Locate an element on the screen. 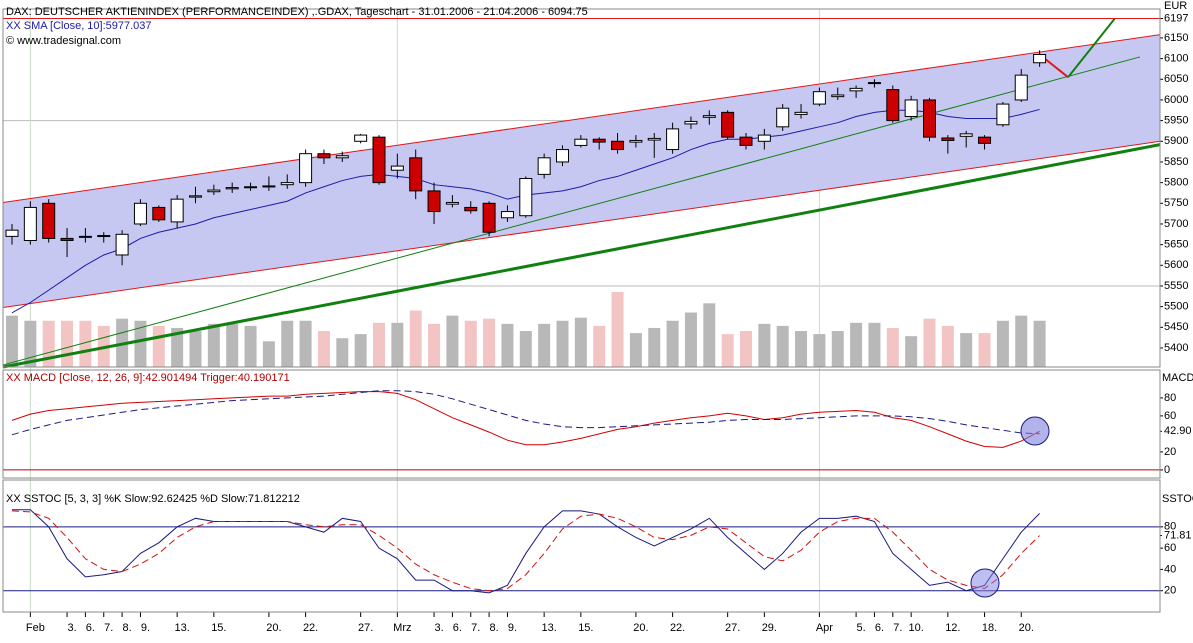  current-value-box is located at coordinates (1177, 535).